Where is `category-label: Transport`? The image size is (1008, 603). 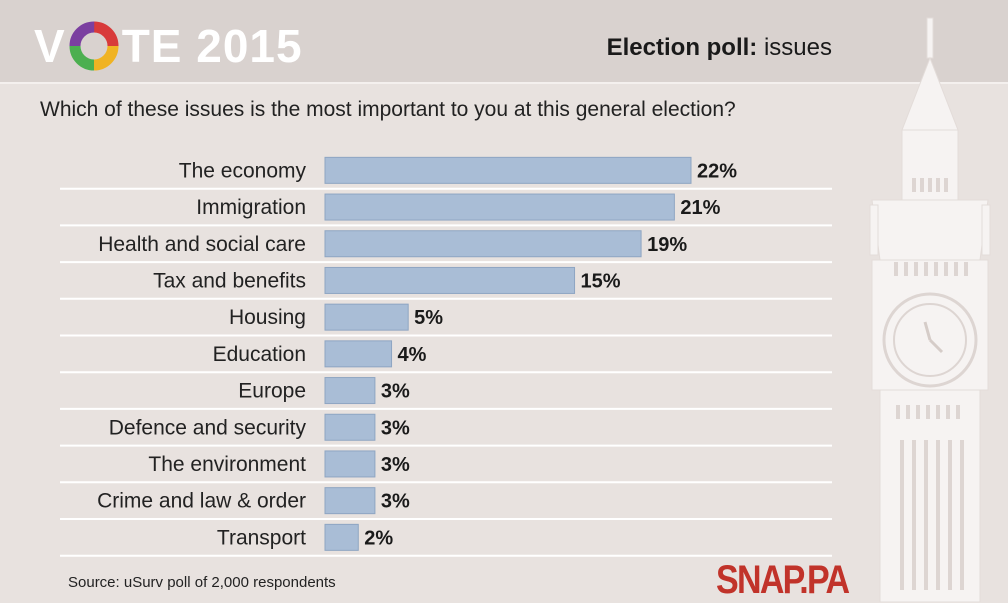 category-label: Transport is located at coordinates (261, 537).